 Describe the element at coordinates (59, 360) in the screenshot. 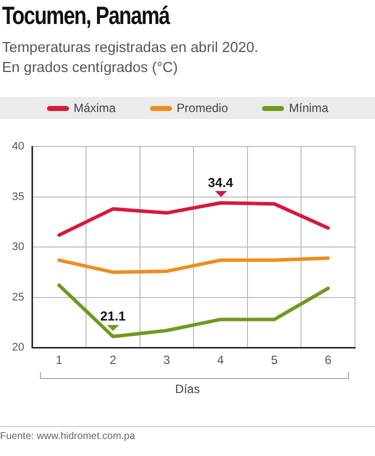

I see `x-tick-label: 1` at that location.